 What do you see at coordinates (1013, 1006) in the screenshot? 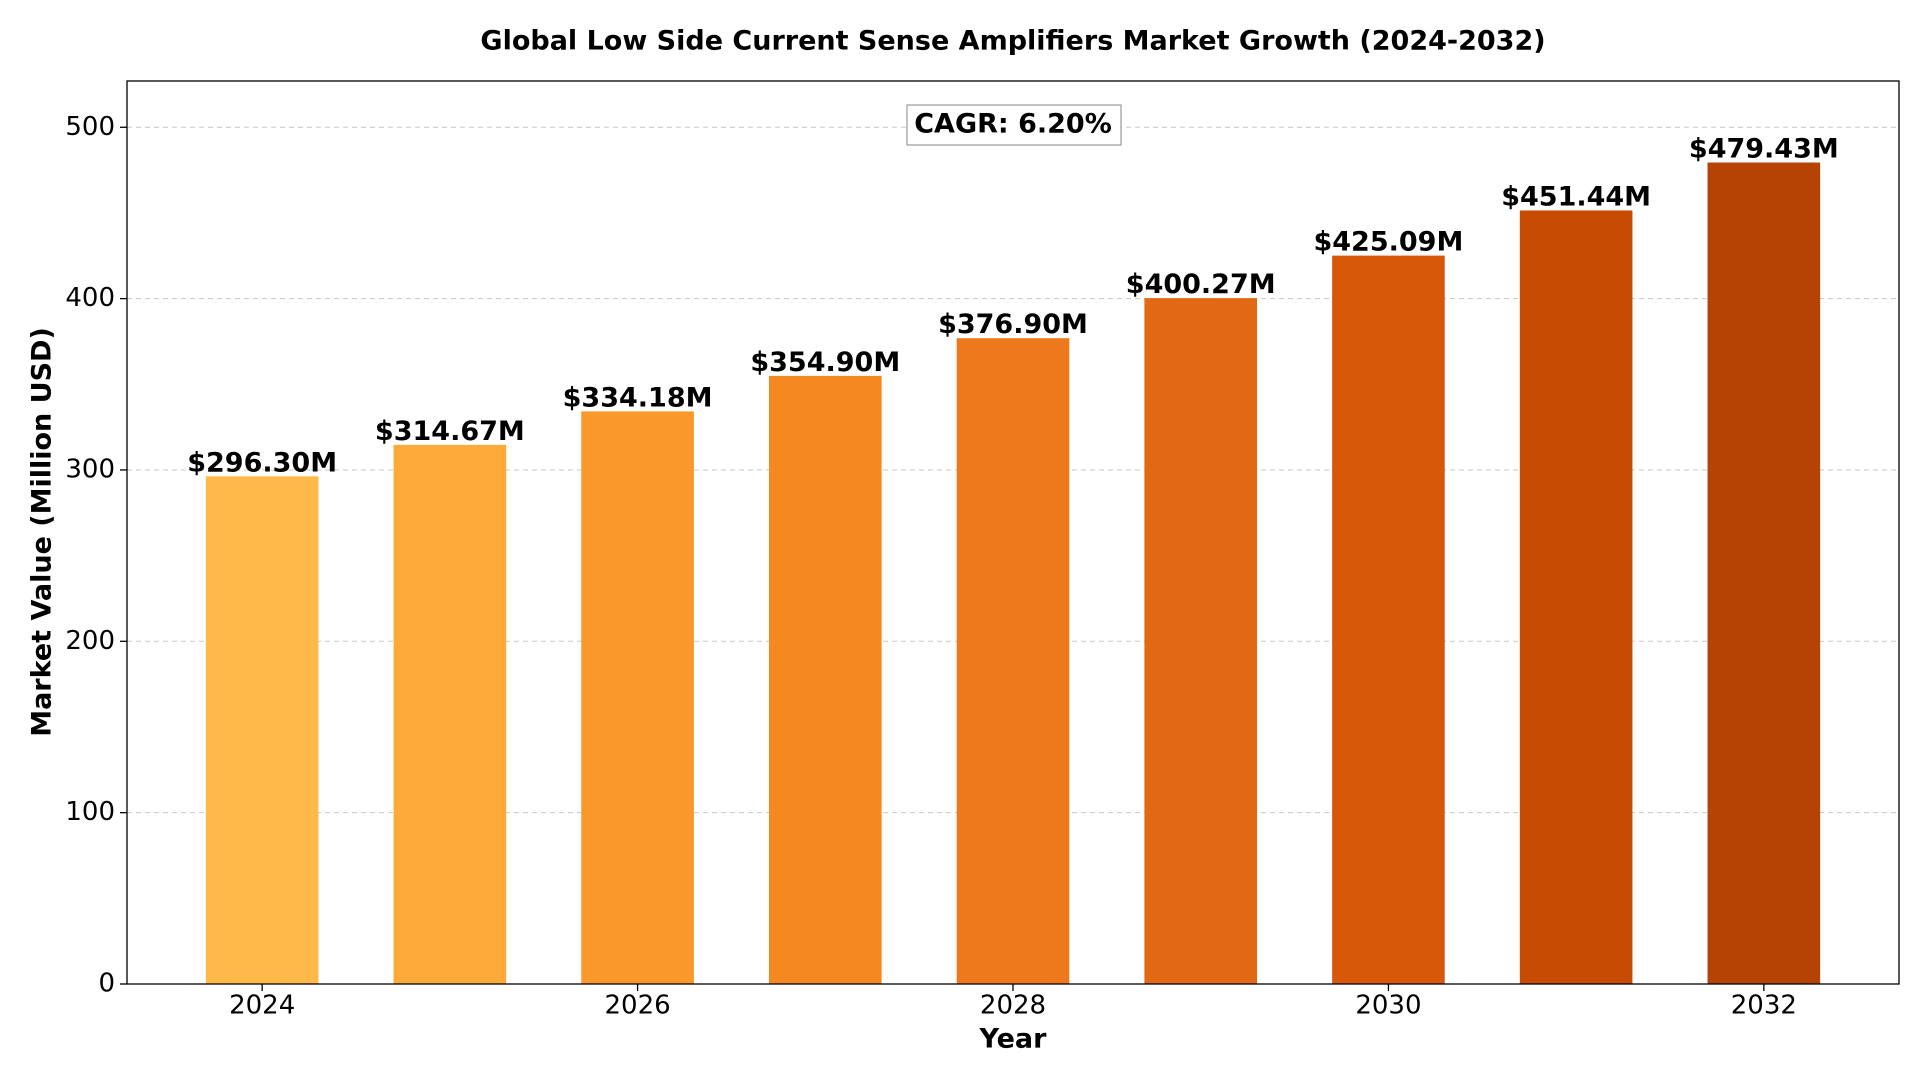
I see `x-tick-label: 2028` at bounding box center [1013, 1006].